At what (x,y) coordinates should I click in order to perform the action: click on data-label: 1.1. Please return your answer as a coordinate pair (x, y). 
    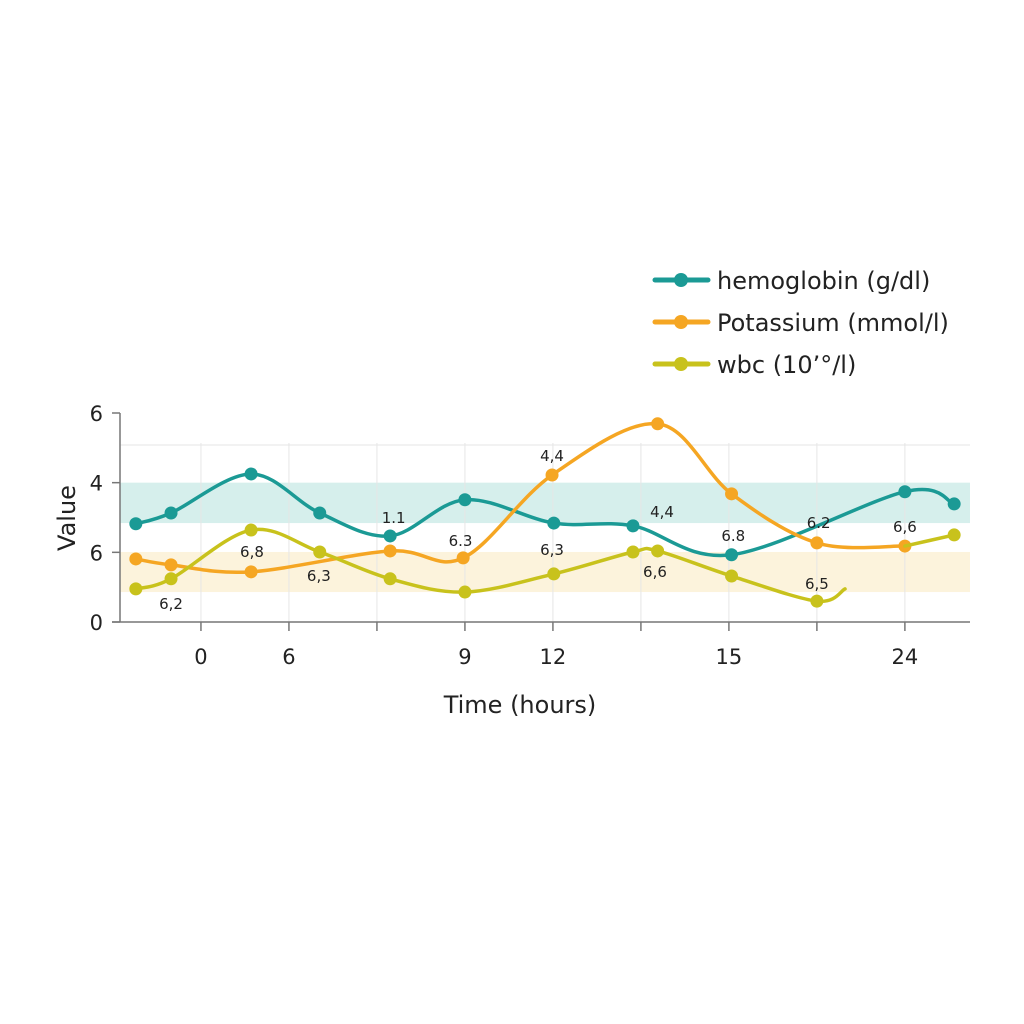
    Looking at the image, I should click on (394, 518).